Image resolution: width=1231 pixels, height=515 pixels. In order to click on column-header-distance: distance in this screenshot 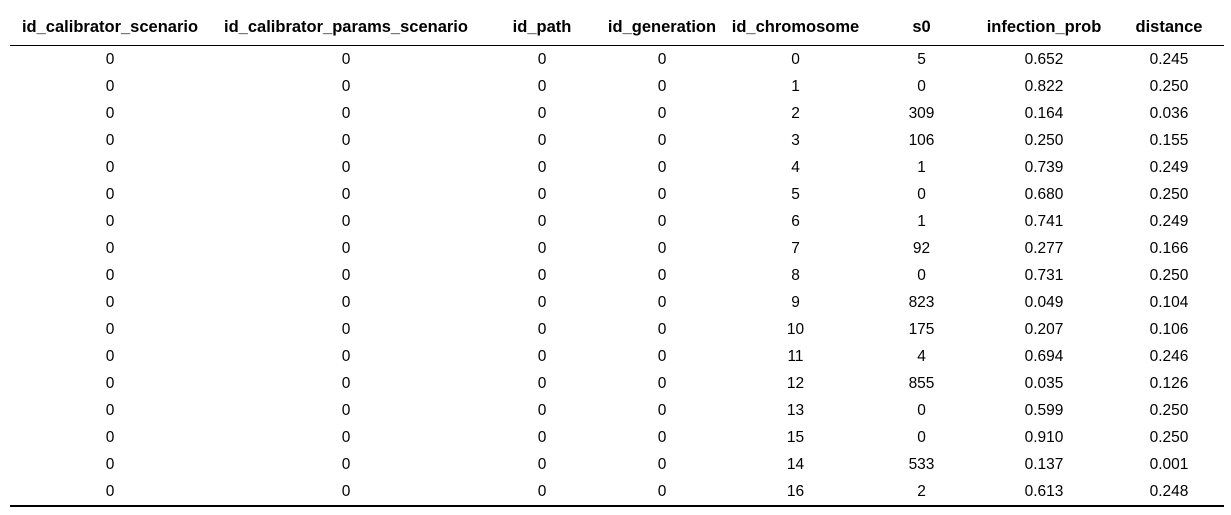, I will do `click(1169, 28)`.